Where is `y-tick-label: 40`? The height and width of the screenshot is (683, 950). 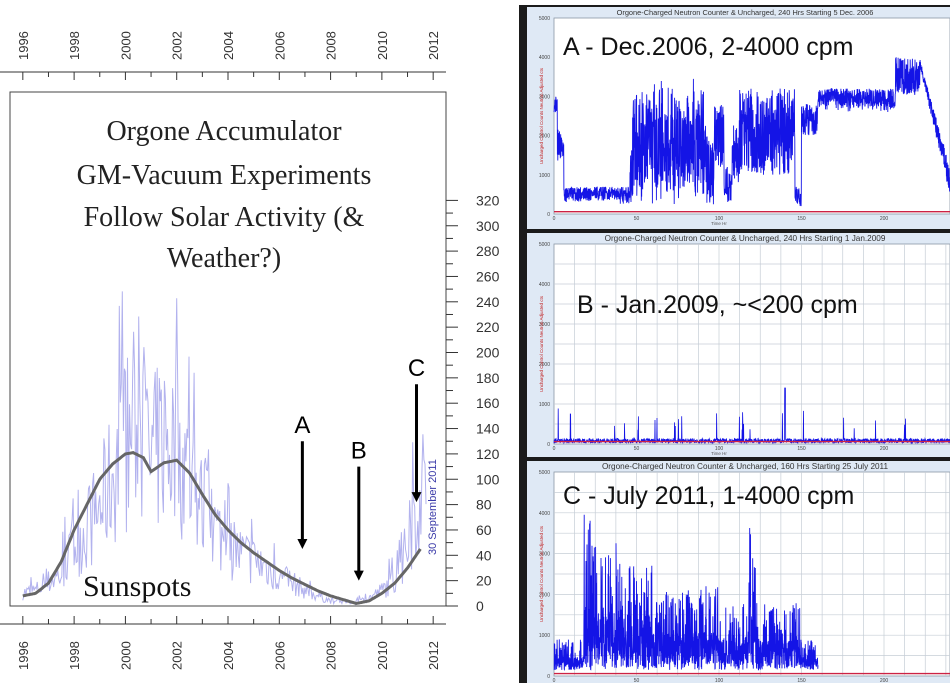
y-tick-label: 40 is located at coordinates (484, 555).